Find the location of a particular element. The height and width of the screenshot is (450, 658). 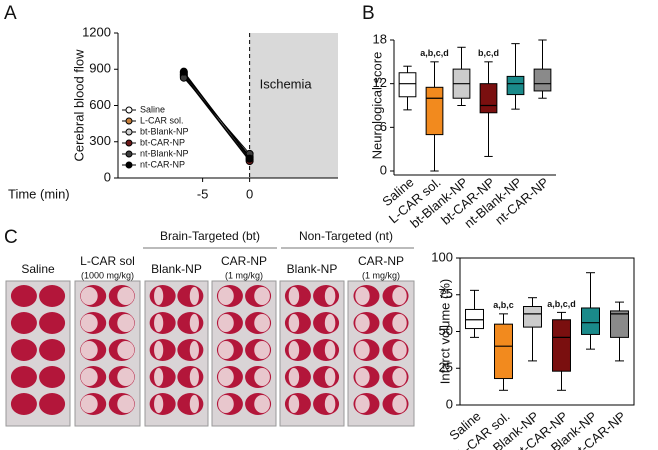

photo-label: Blank-NP is located at coordinates (176, 269).